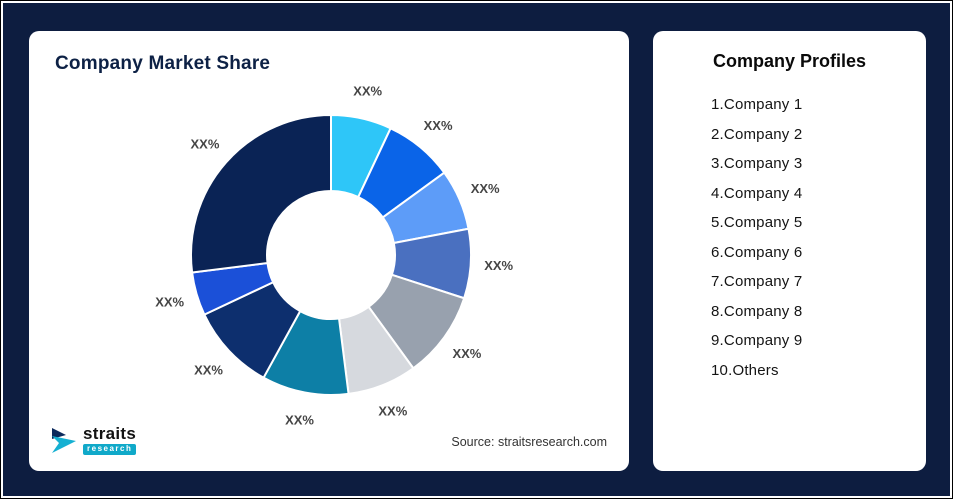 This screenshot has height=499, width=953. Describe the element at coordinates (498, 265) in the screenshot. I see `slice-label-4: XX%` at that location.